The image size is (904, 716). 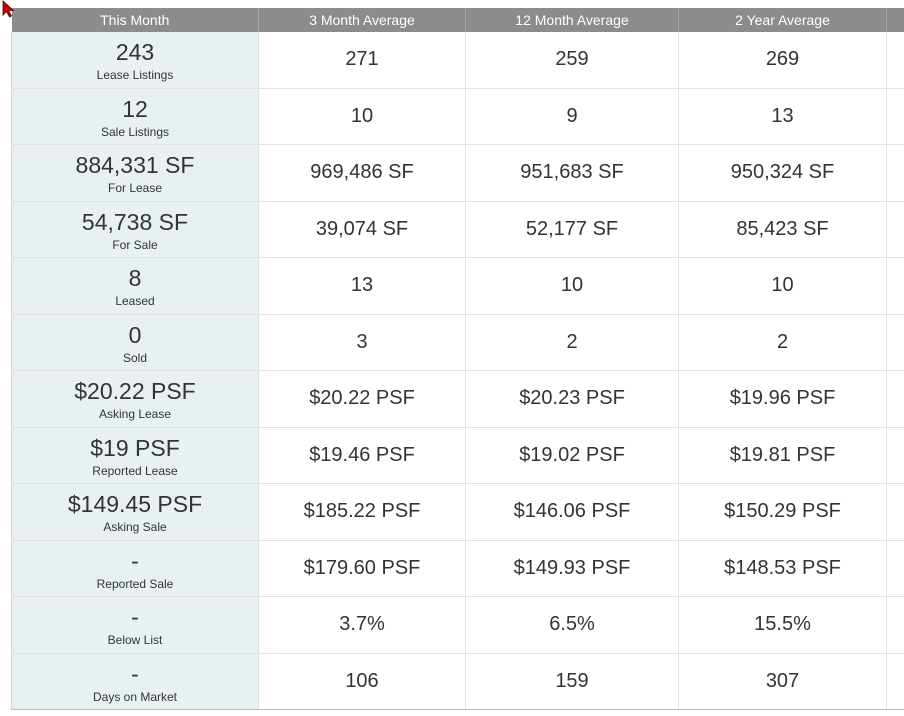 What do you see at coordinates (135, 188) in the screenshot?
I see `metric-label: For Lease` at bounding box center [135, 188].